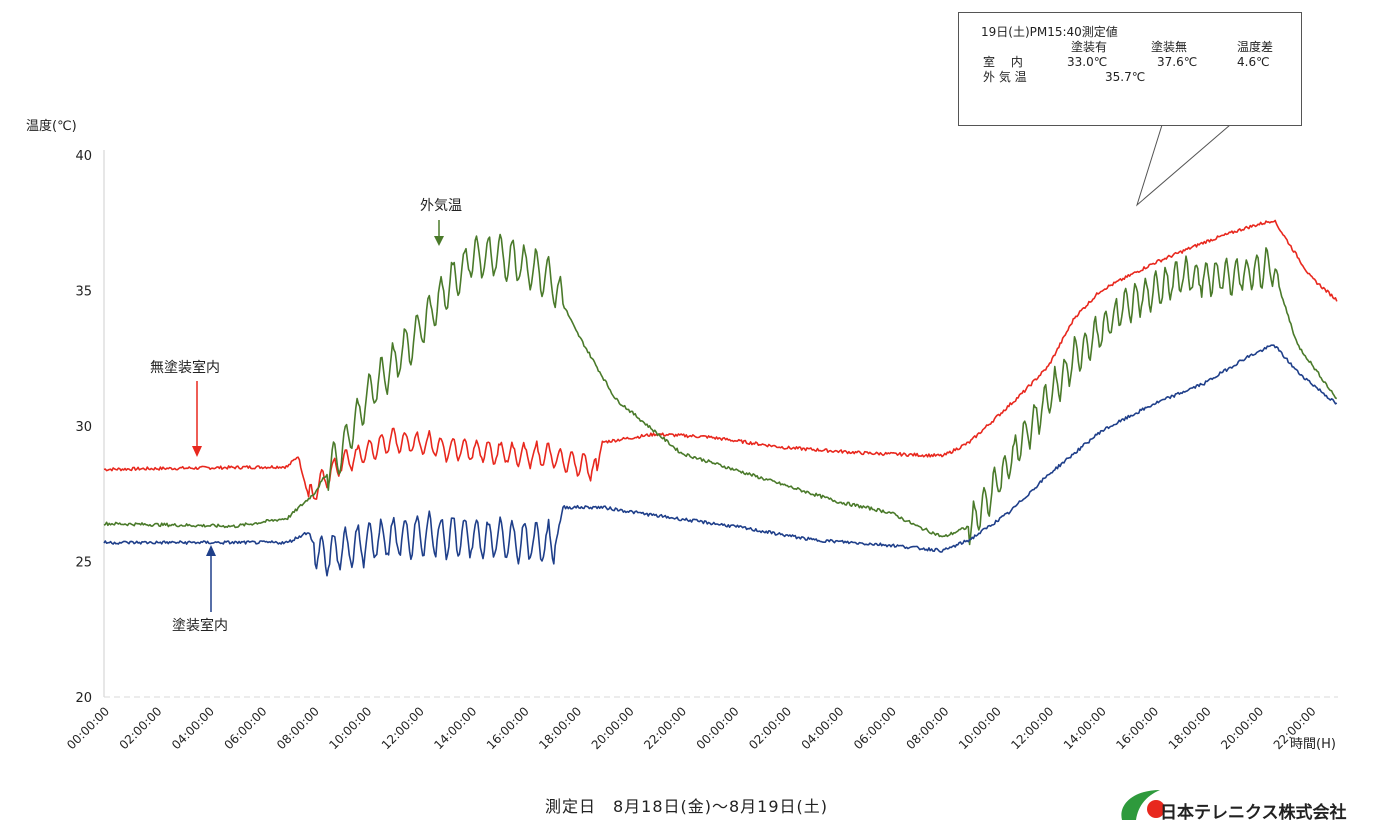  What do you see at coordinates (665, 728) in the screenshot?
I see `x-tick-label: 22:00:00` at bounding box center [665, 728].